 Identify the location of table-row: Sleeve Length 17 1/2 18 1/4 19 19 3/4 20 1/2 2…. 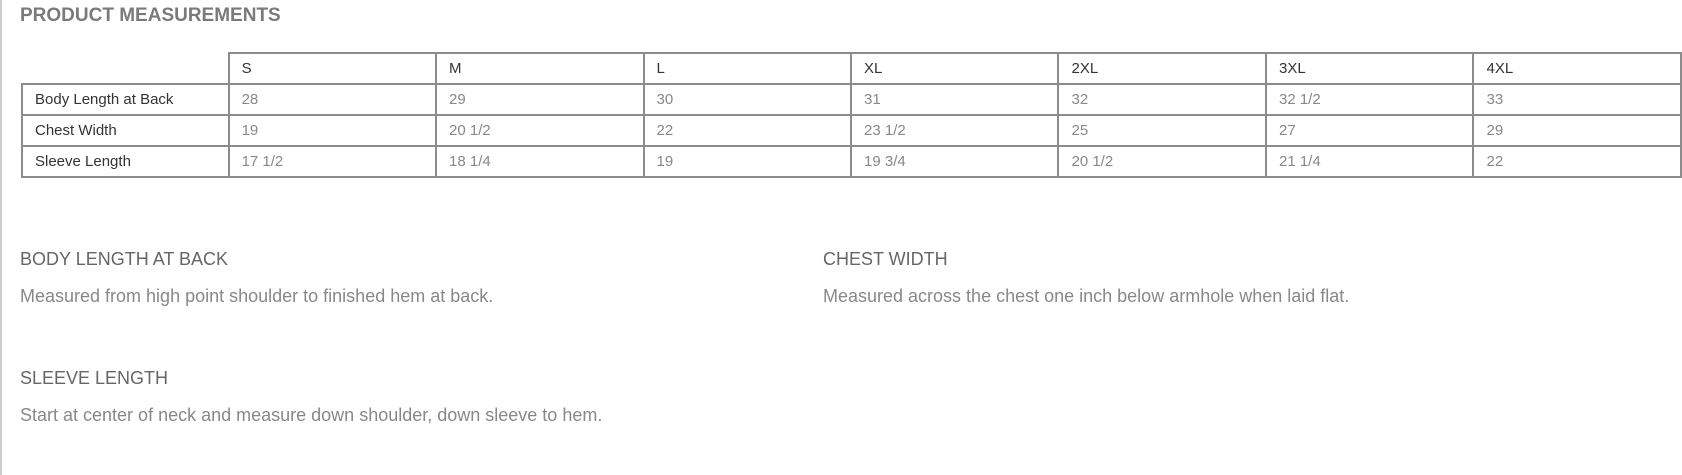
(851, 161).